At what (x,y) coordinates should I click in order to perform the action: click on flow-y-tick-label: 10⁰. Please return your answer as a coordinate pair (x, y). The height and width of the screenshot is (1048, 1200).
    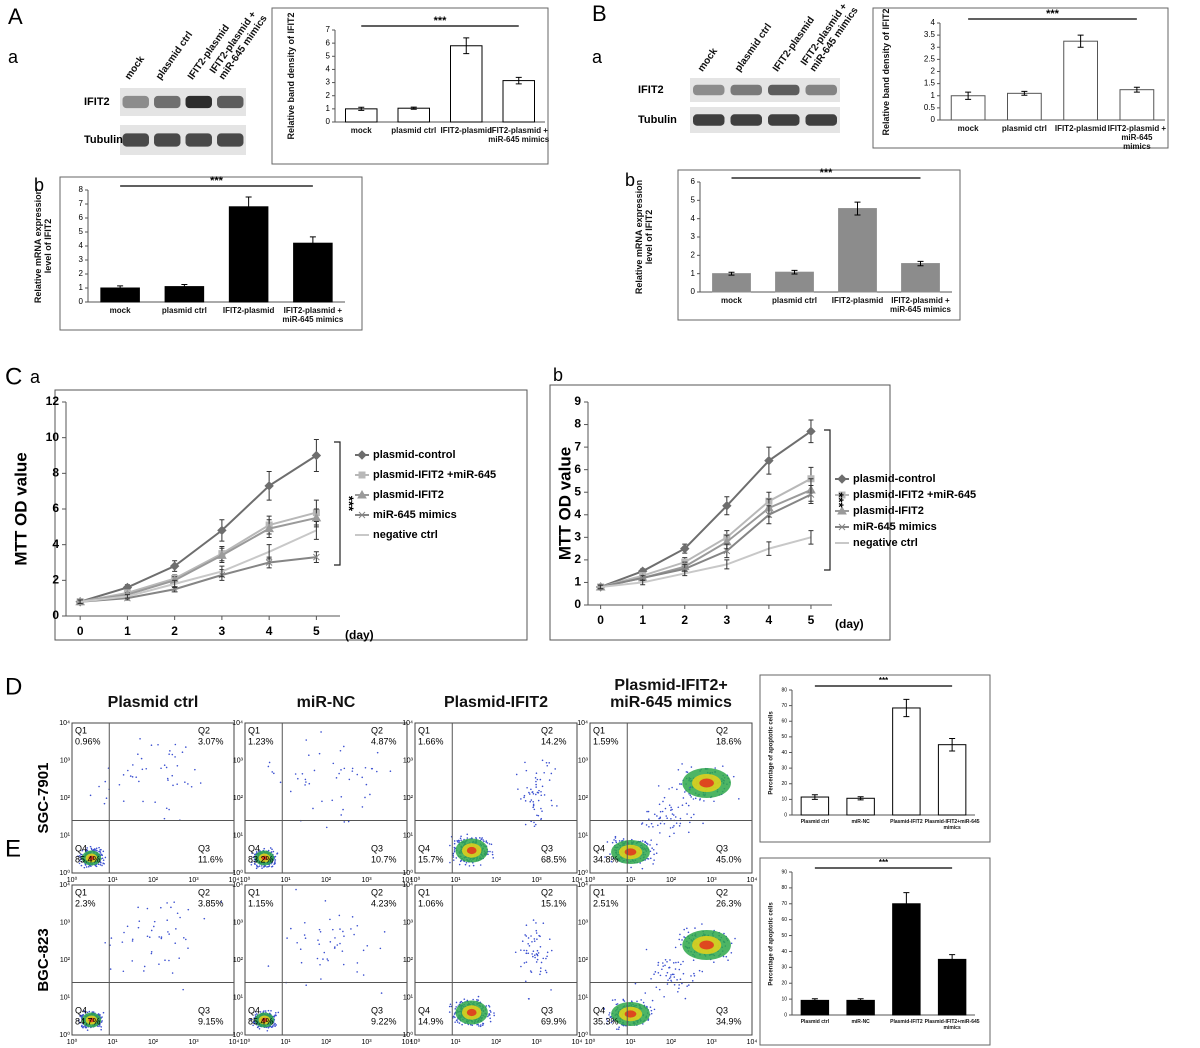
    Looking at the image, I should click on (407, 1035).